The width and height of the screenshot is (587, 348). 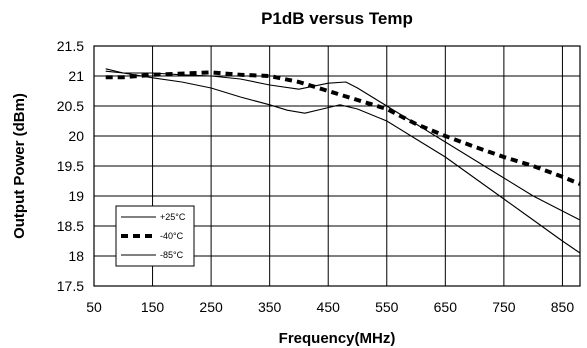 I want to click on x-tick-label: 150, so click(x=153, y=307).